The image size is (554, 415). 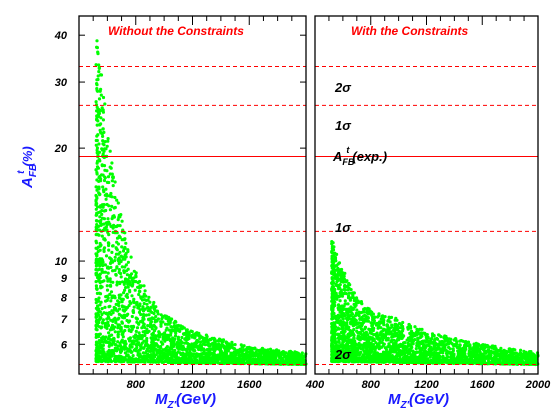 I want to click on y-tick-label: 8, so click(x=64, y=298).